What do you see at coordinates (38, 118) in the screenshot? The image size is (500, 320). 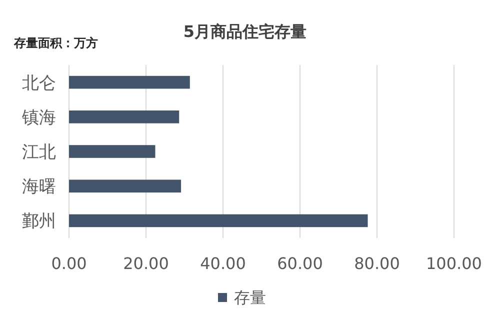 I see `y-tick-label: 镇海` at bounding box center [38, 118].